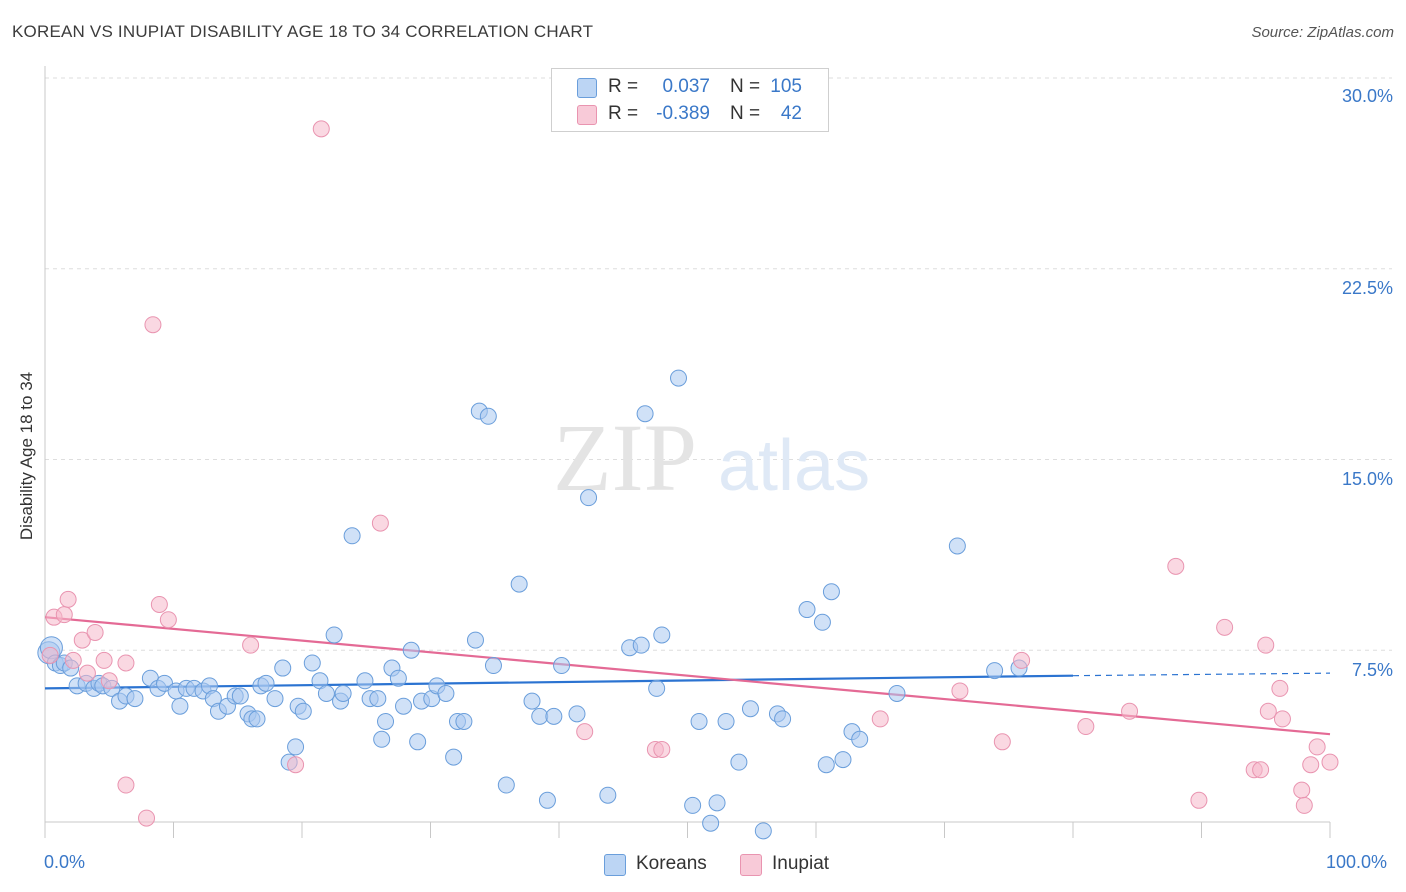 The height and width of the screenshot is (892, 1406). Describe the element at coordinates (1322, 32) in the screenshot. I see `source-label: Source: ZipAtlas.com` at that location.